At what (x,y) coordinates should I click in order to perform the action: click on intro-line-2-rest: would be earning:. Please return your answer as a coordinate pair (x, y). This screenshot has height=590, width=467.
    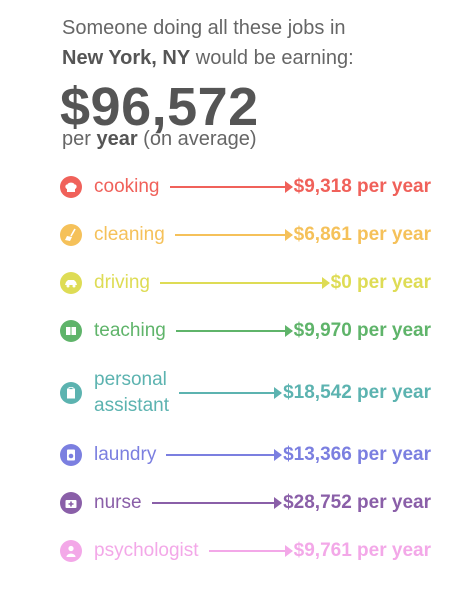
    Looking at the image, I should click on (272, 58).